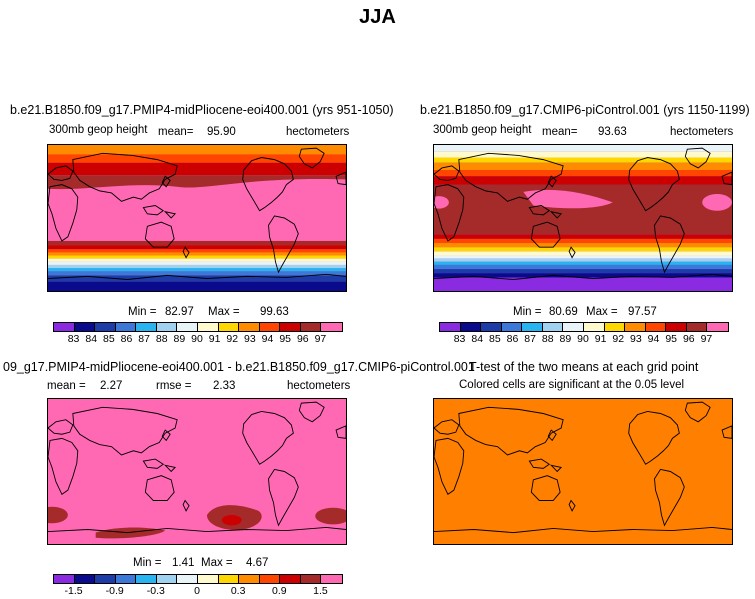 The image size is (755, 599). Describe the element at coordinates (320, 591) in the screenshot. I see `colorbar-label: 1.5` at that location.